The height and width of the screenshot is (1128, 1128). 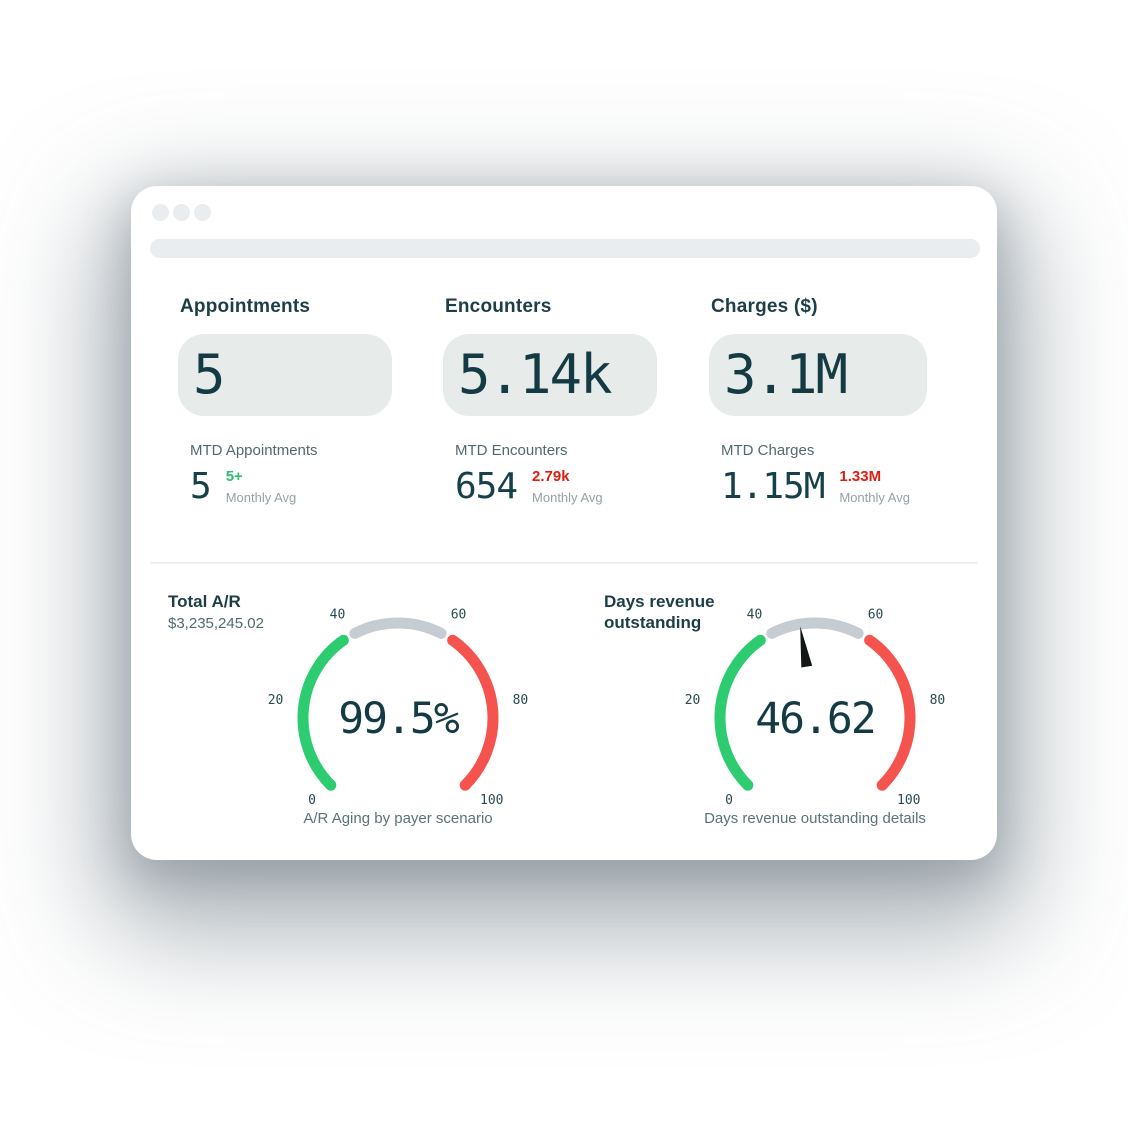 What do you see at coordinates (815, 818) in the screenshot?
I see `gauge-caption: Days revenue outstanding details` at bounding box center [815, 818].